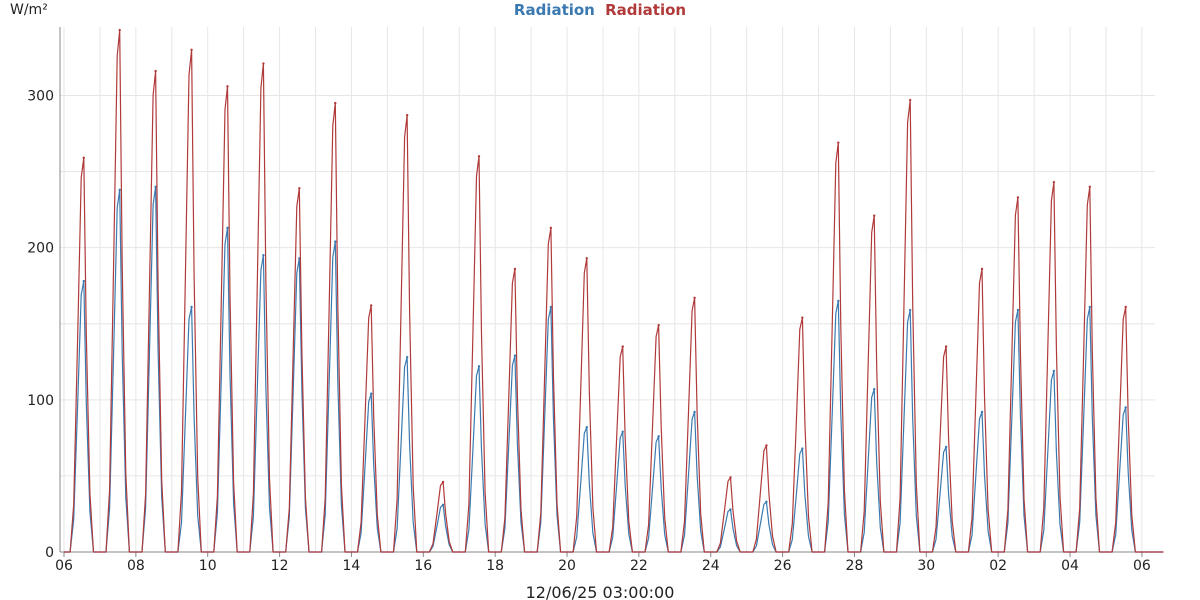 Image resolution: width=1200 pixels, height=600 pixels. I want to click on chart-title: Radiation Radiation, so click(600, 10).